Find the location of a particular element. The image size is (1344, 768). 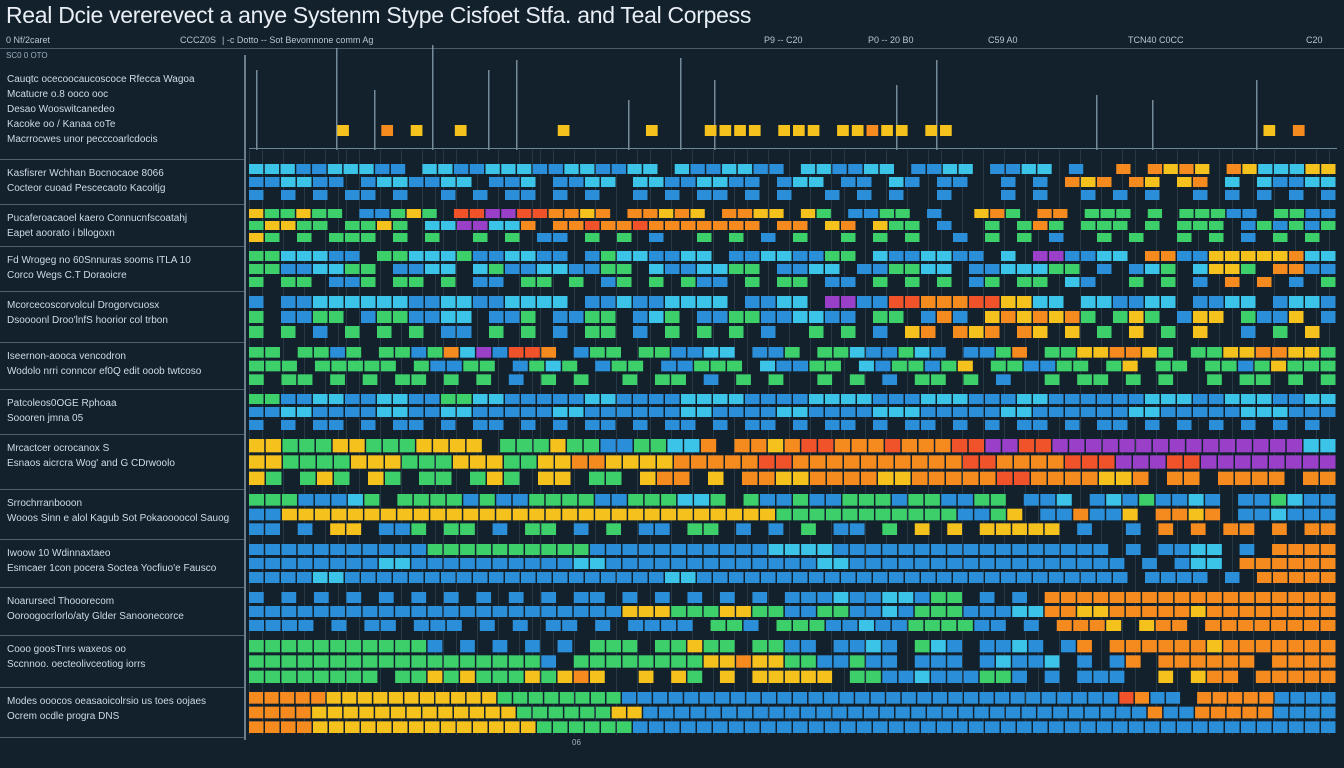

grid-line is located at coordinates (1135, 442).